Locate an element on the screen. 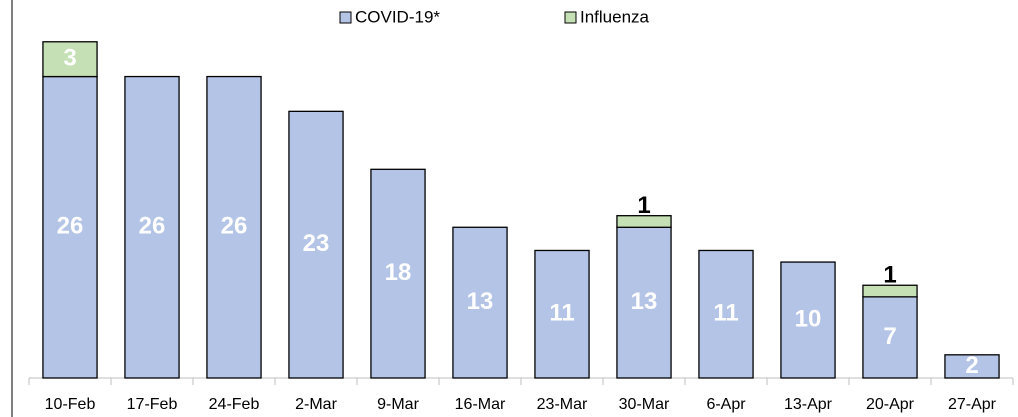 The image size is (1018, 417). data-label: 10 is located at coordinates (808, 318).